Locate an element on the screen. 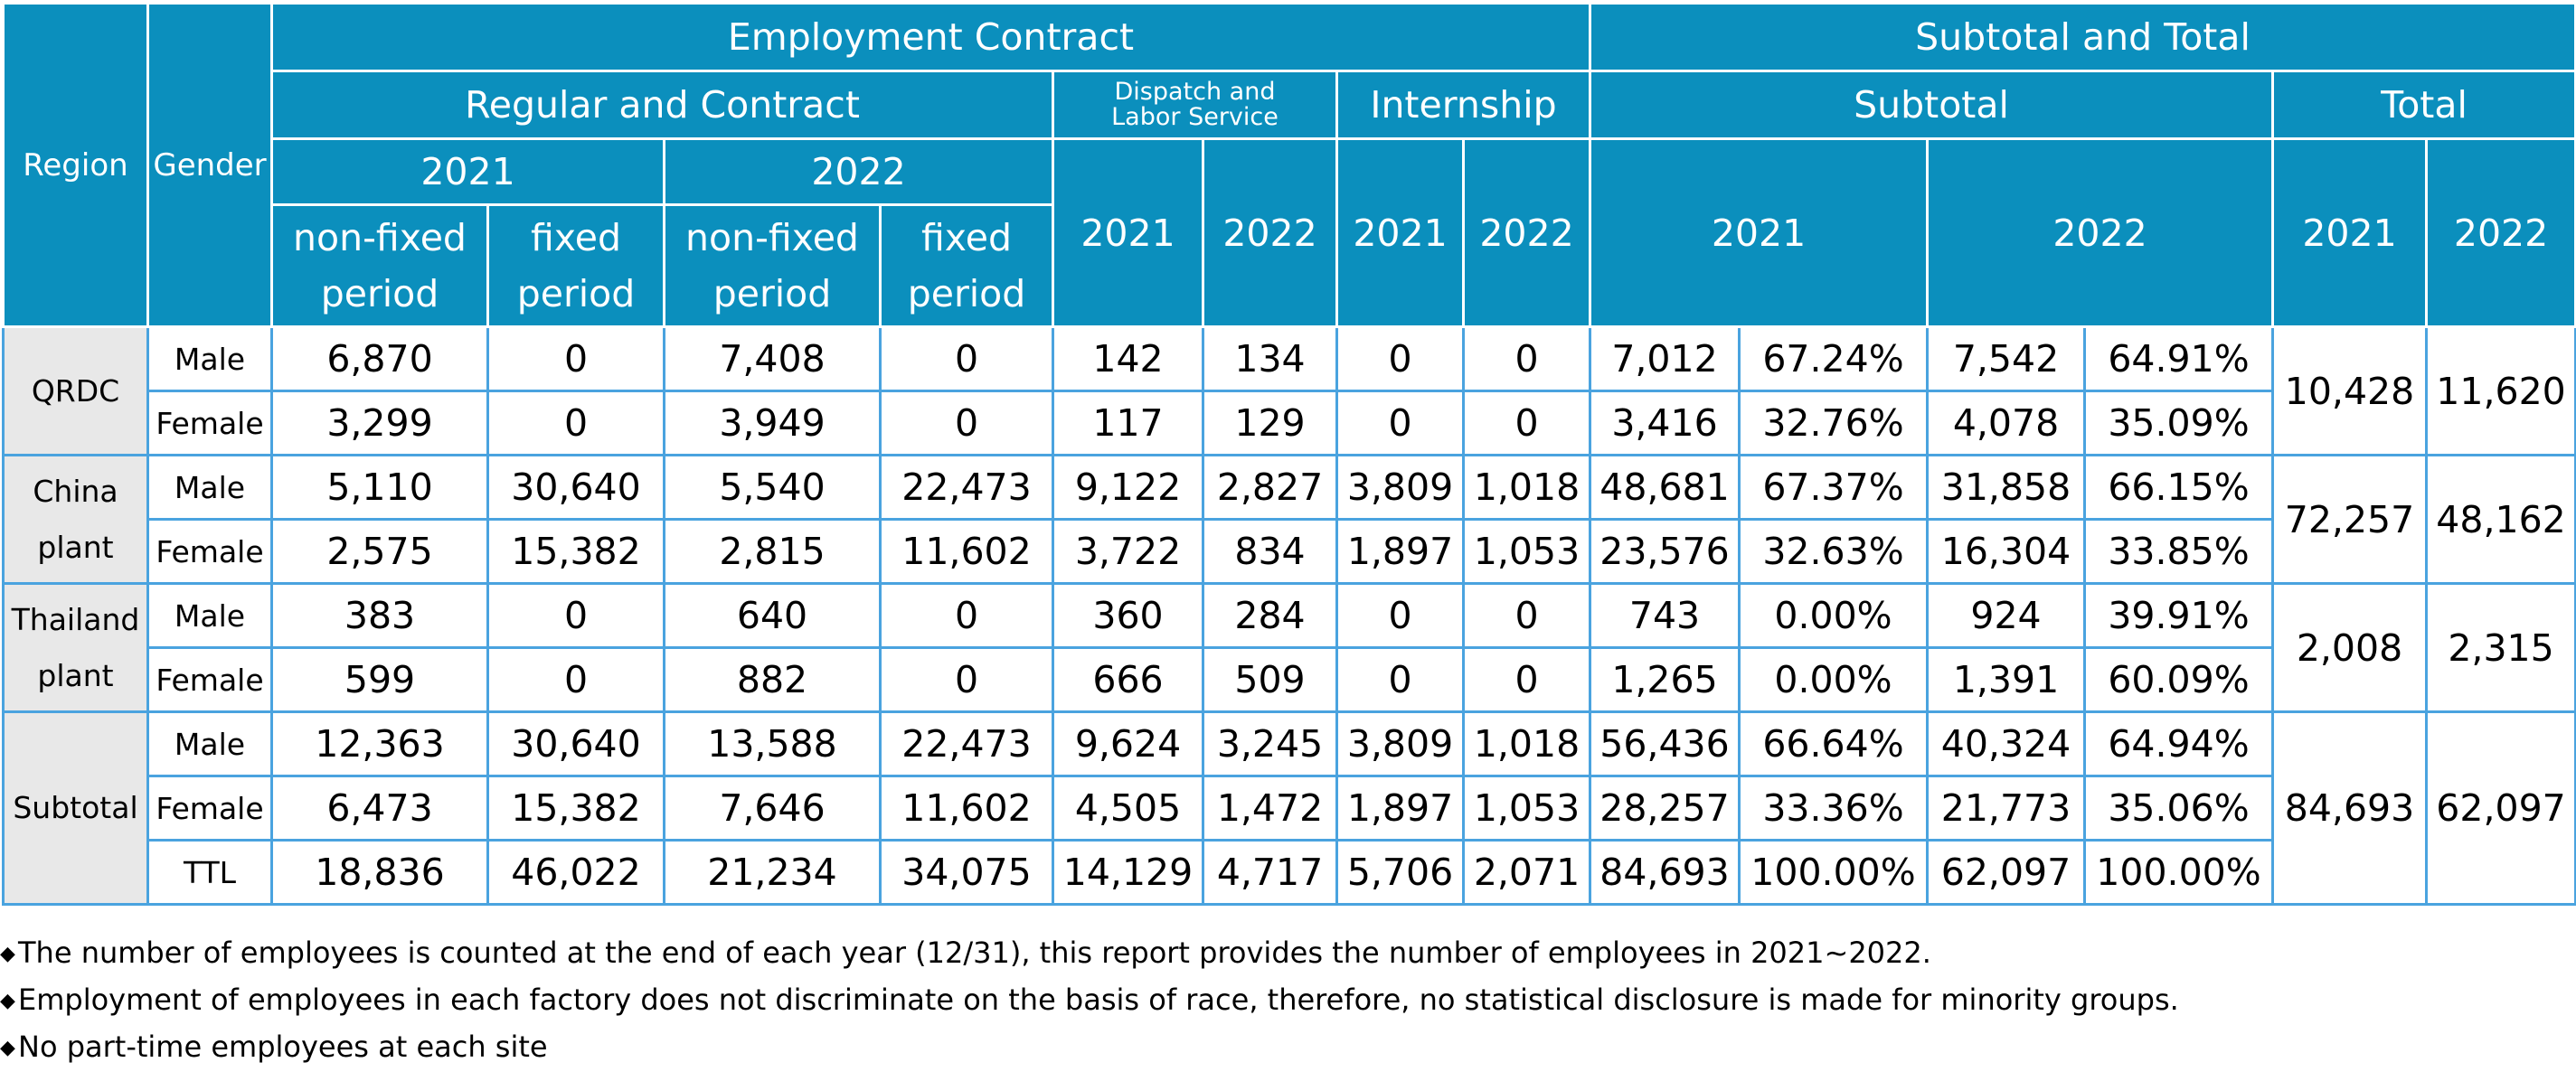 The width and height of the screenshot is (2576, 1072). value-cell: 30,640 is located at coordinates (575, 743).